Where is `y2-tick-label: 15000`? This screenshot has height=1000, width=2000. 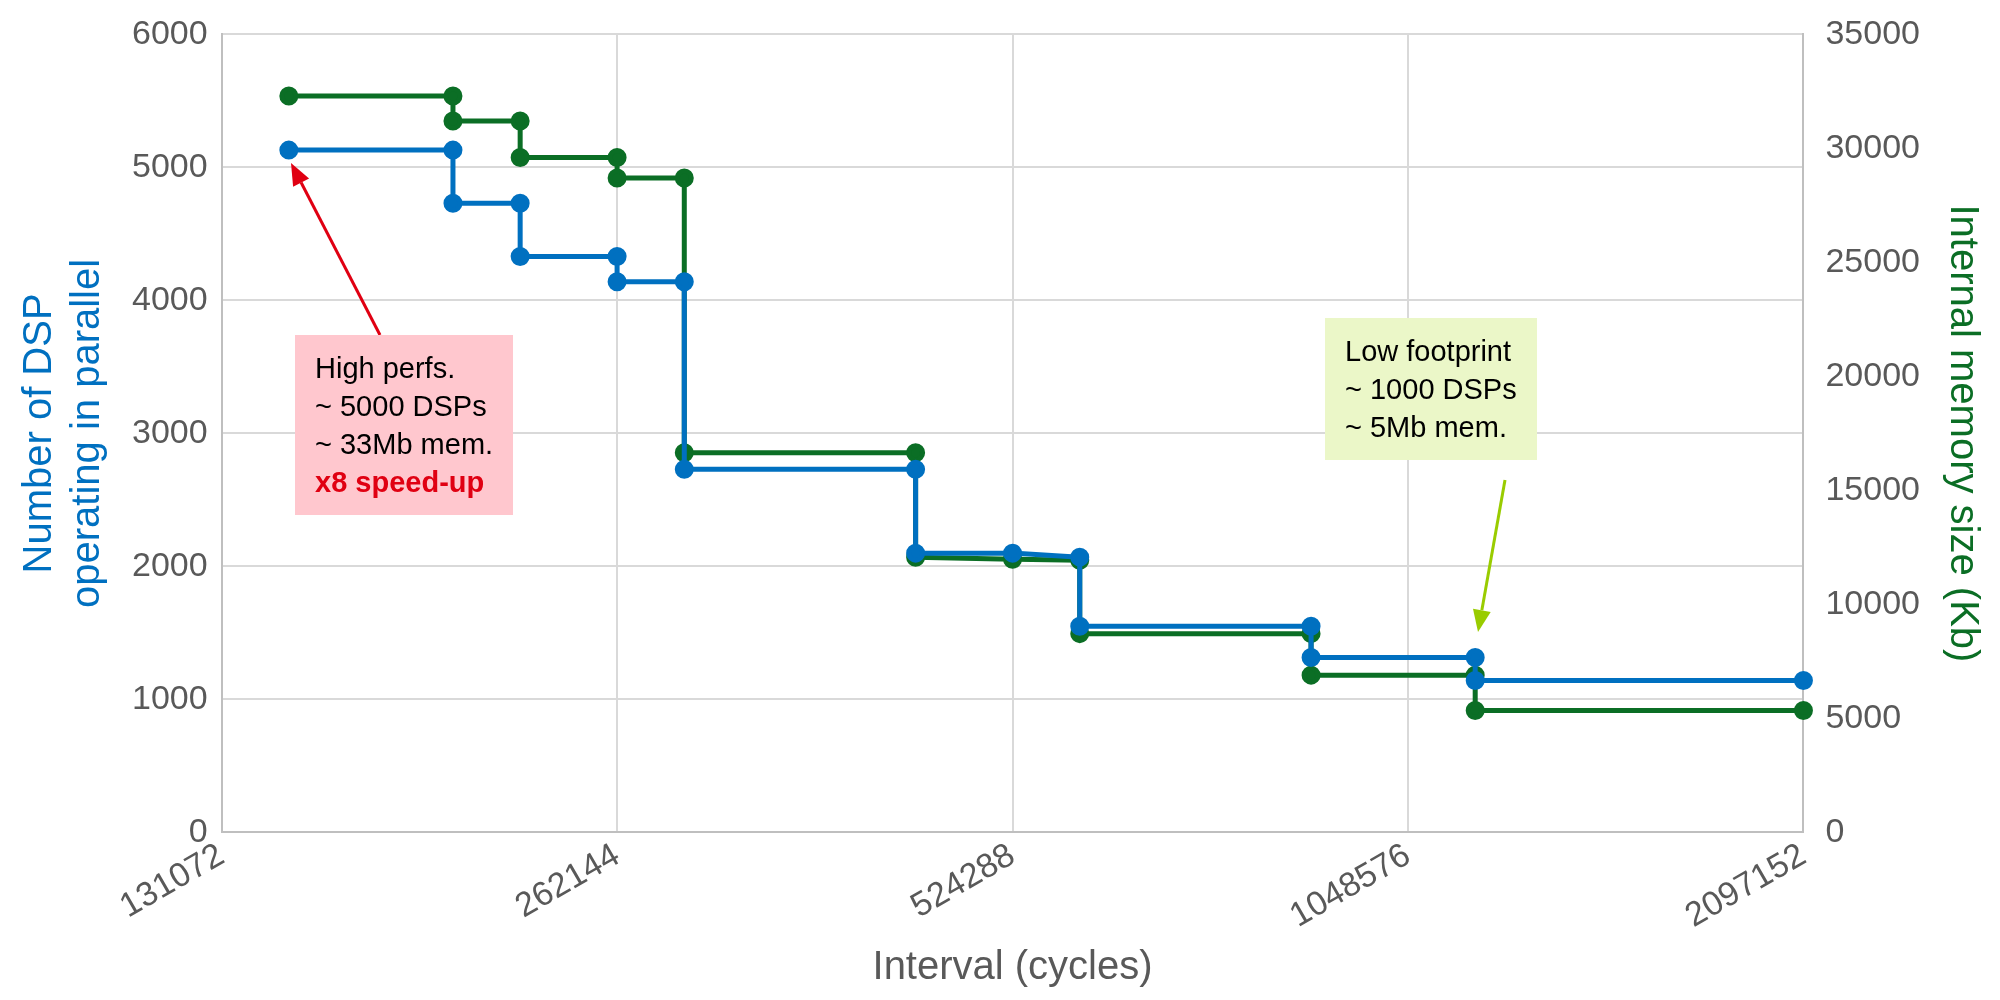 y2-tick-label: 15000 is located at coordinates (1872, 487).